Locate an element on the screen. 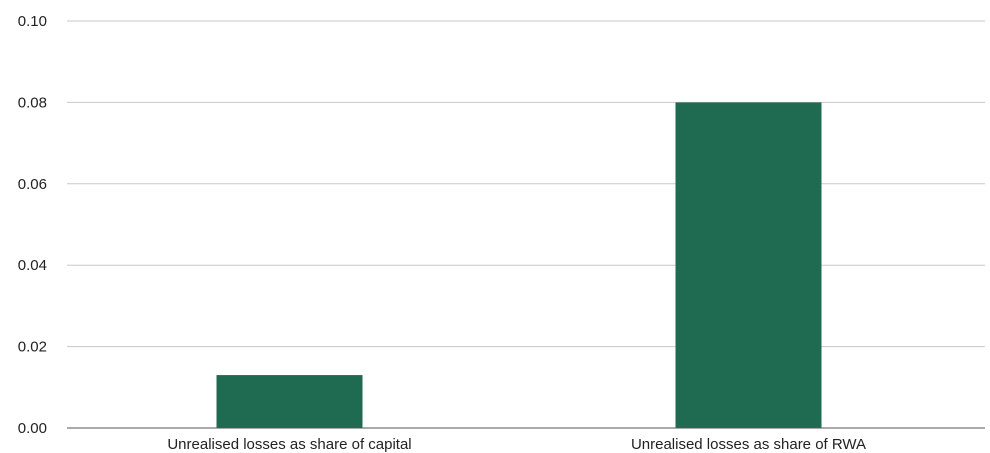 The width and height of the screenshot is (990, 453). y-tick-label: 0.06 is located at coordinates (32, 184).